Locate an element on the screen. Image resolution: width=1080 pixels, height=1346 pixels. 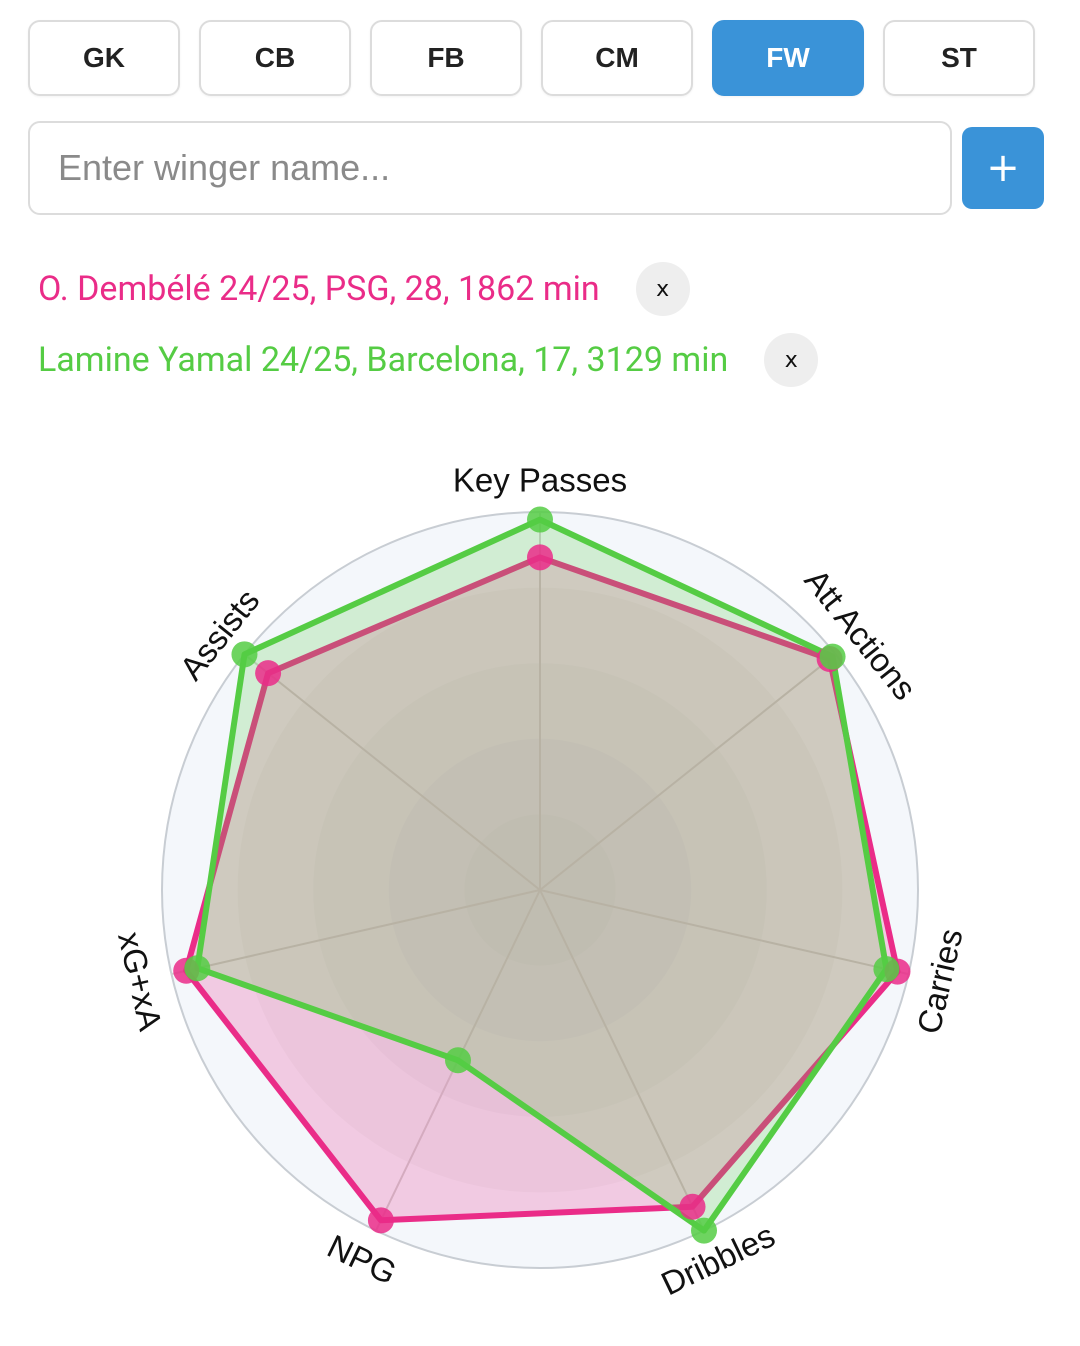
position-button-fw: FW is located at coordinates (788, 58).